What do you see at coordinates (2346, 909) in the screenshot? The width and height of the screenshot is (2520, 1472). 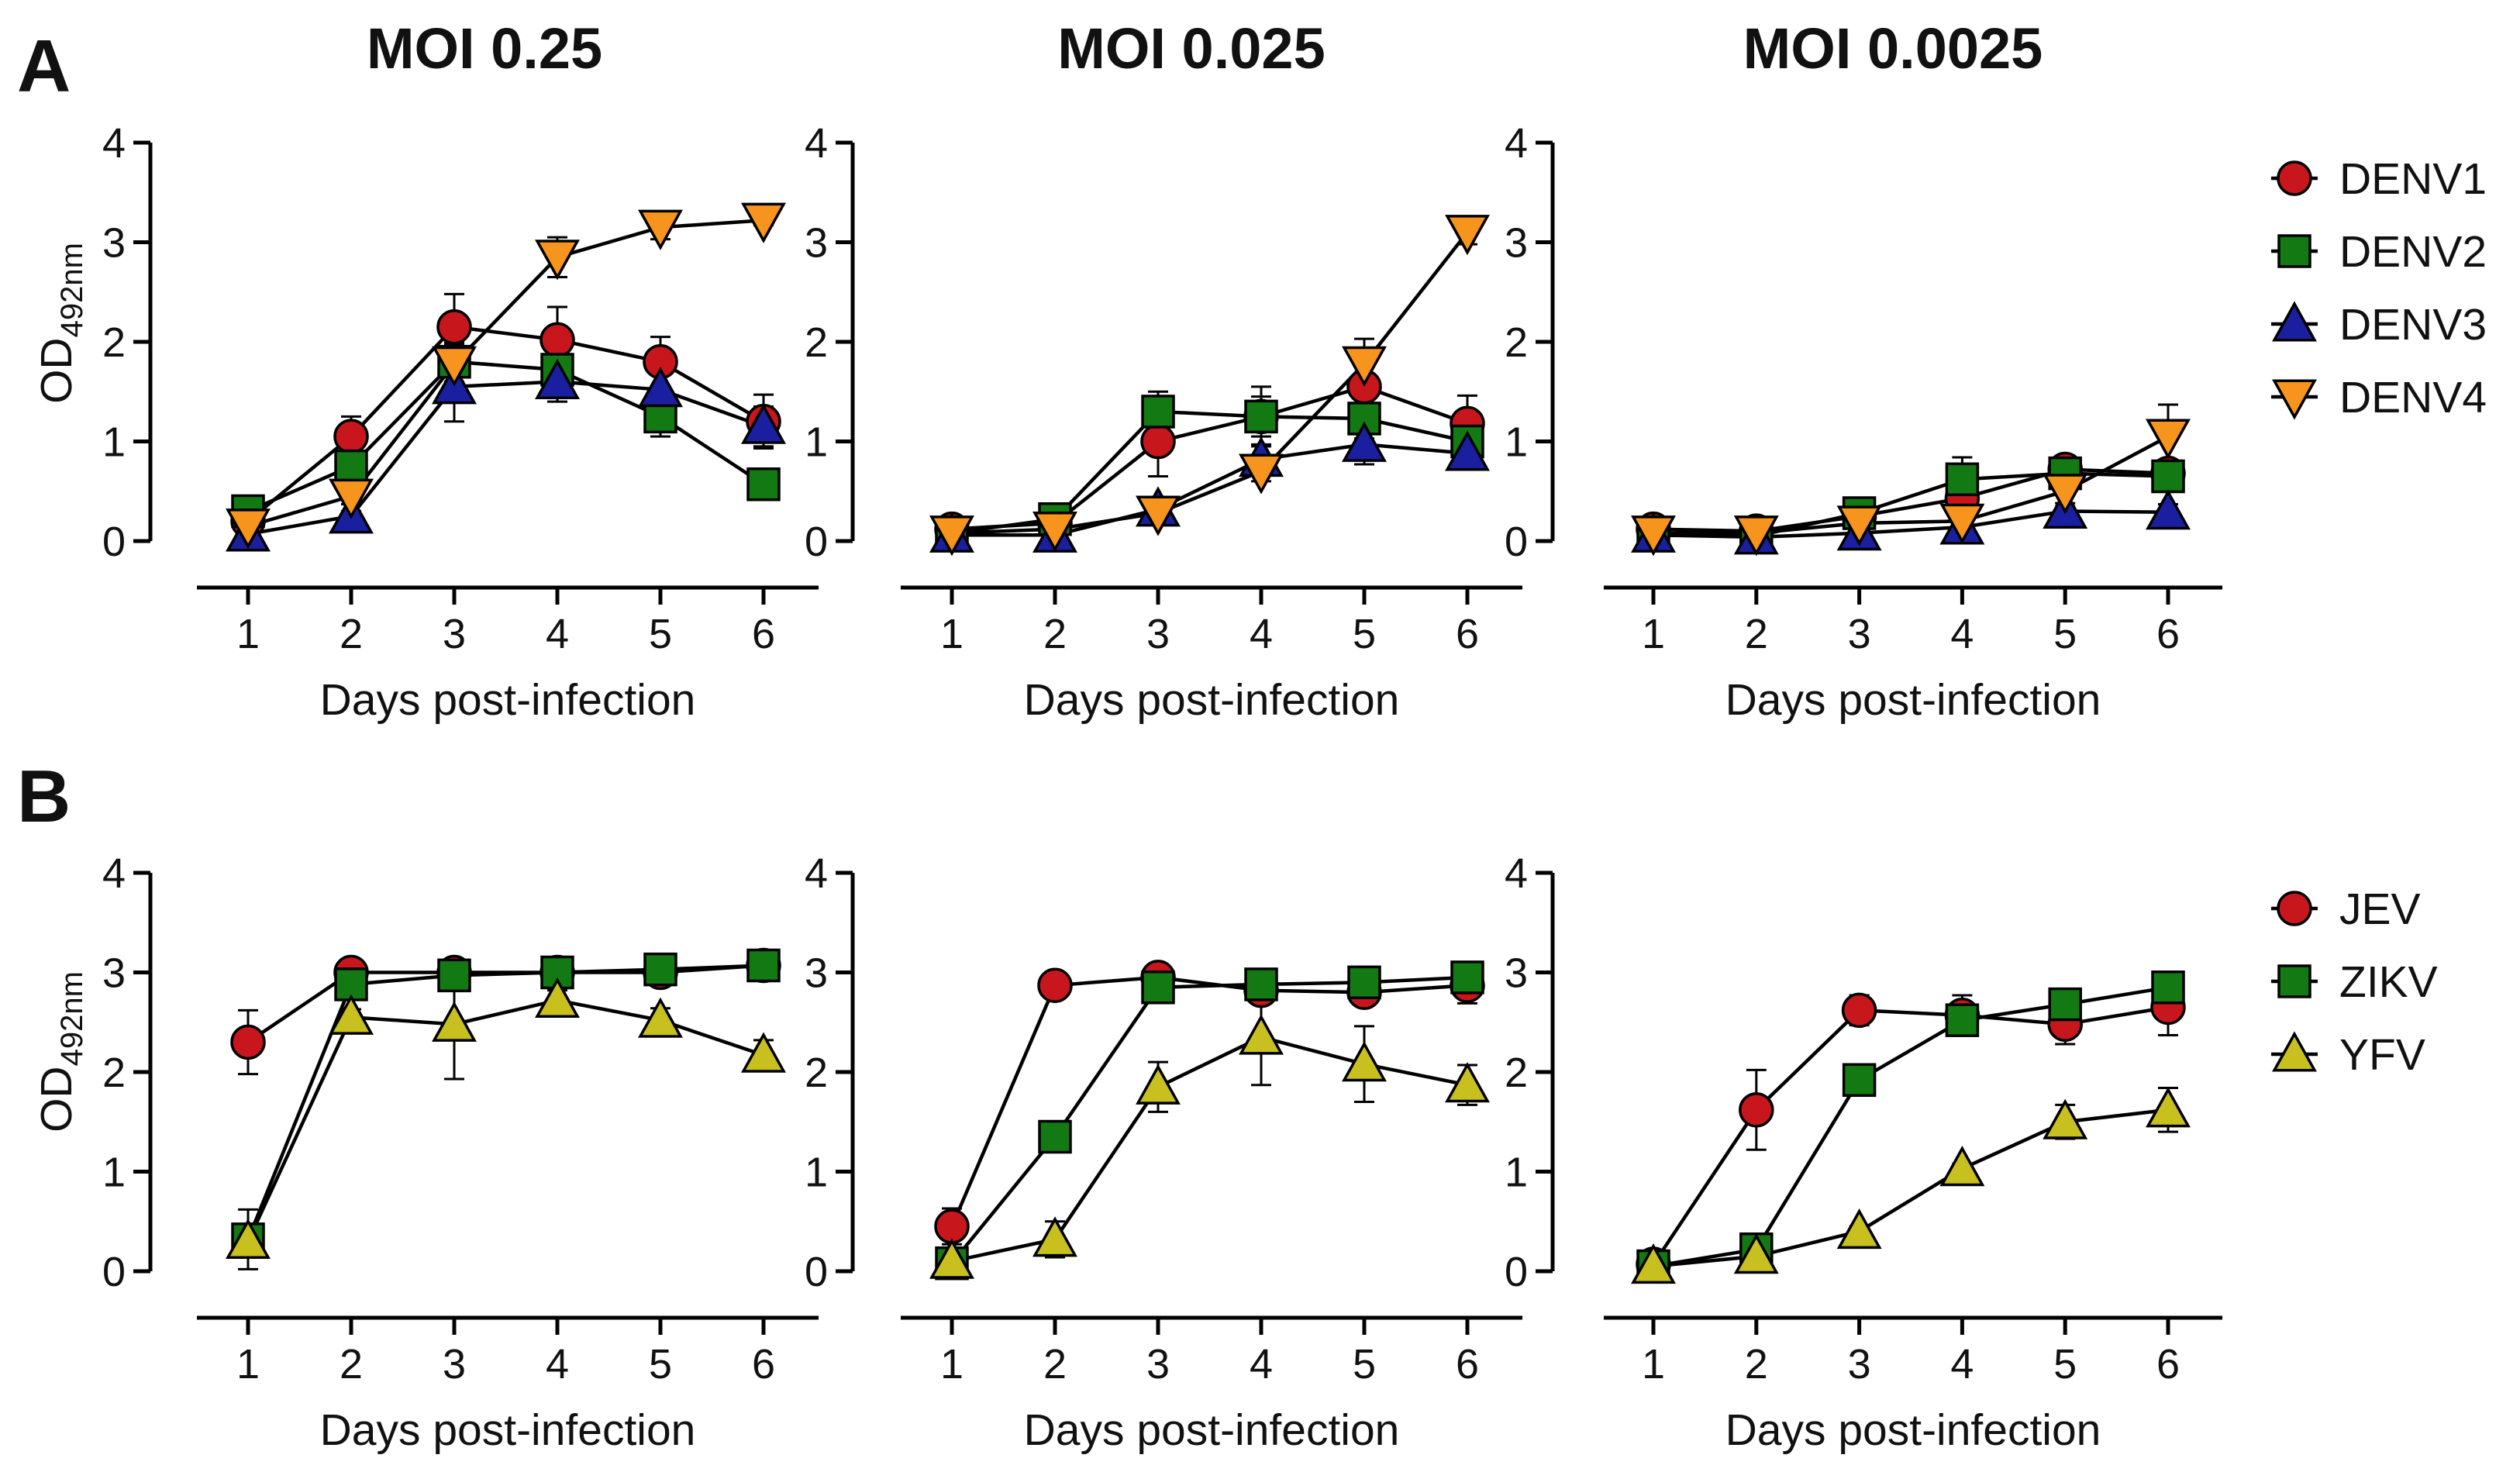 I see `legend-item-jev: JEV` at bounding box center [2346, 909].